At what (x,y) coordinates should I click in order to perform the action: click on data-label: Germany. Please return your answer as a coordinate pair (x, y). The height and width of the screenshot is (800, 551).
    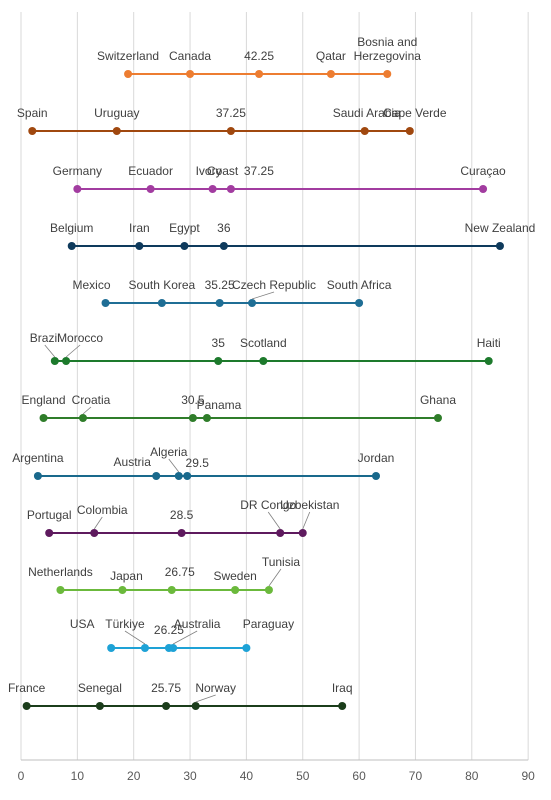
    Looking at the image, I should click on (77, 171).